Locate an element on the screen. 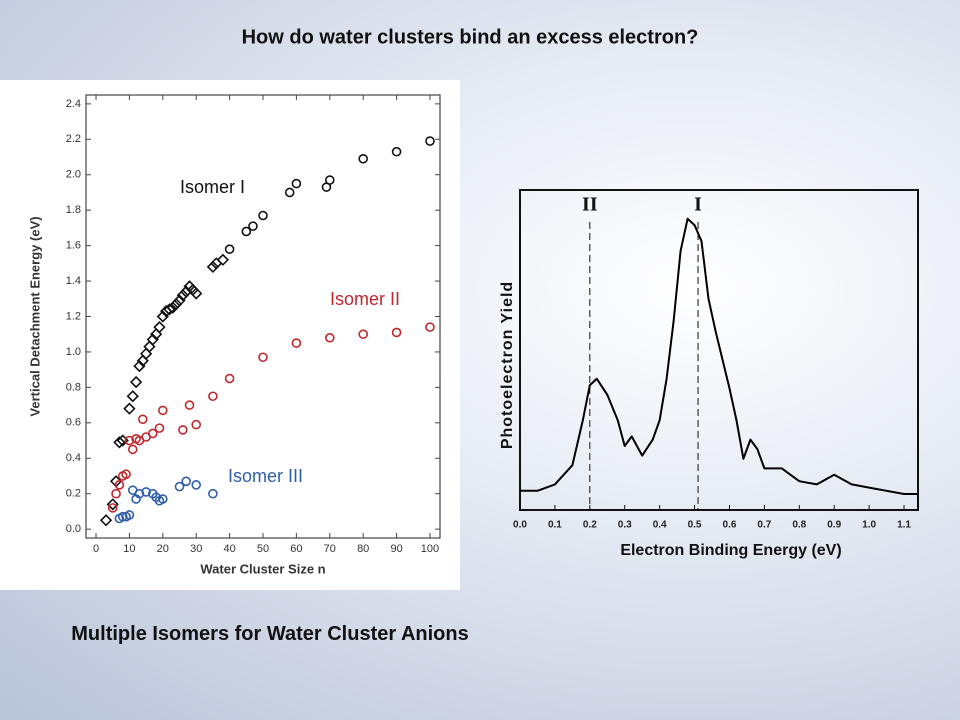 Image resolution: width=960 pixels, height=720 pixels. y-tick-label: 2.0 is located at coordinates (73, 175).